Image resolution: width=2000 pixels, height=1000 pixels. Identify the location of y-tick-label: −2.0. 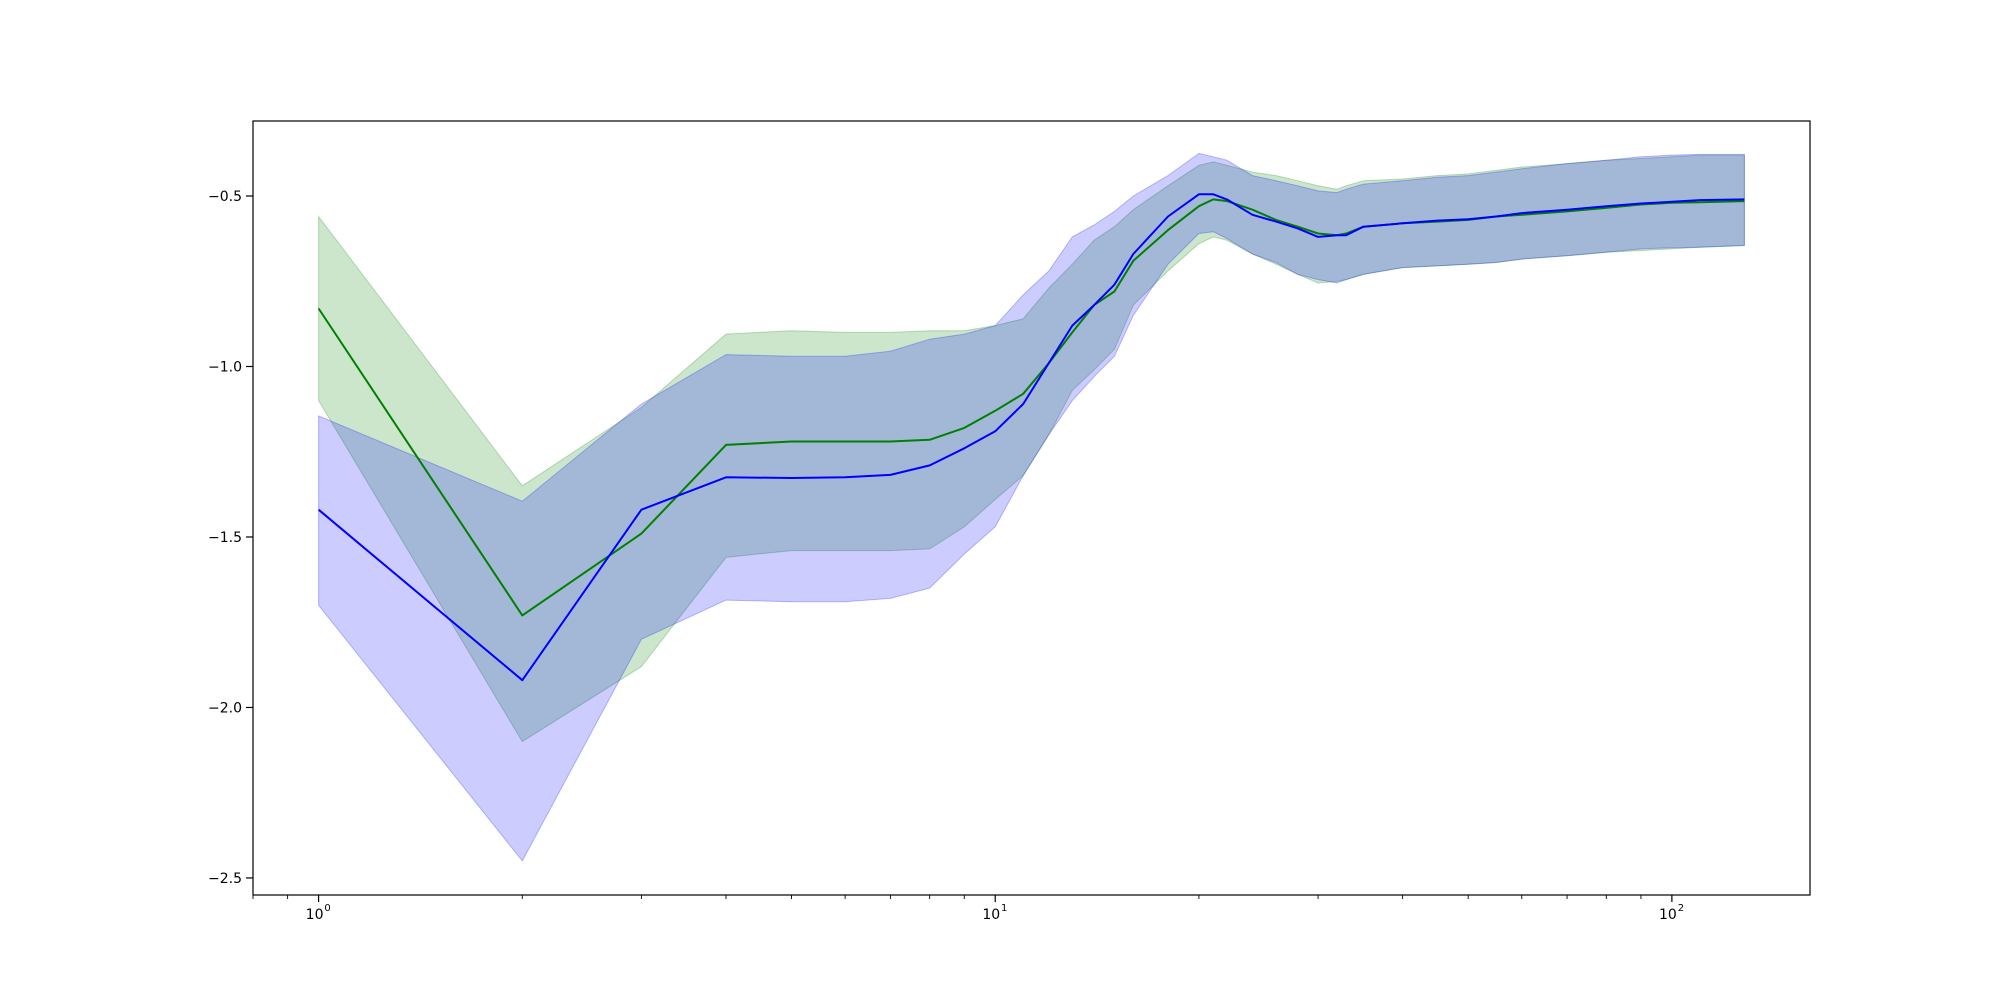
(225, 708).